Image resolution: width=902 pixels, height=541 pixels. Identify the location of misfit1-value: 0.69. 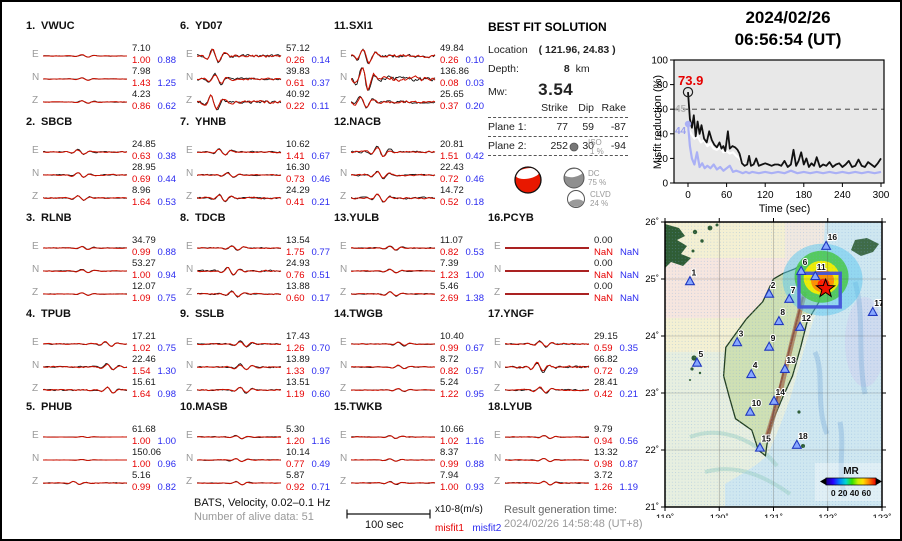
(141, 179).